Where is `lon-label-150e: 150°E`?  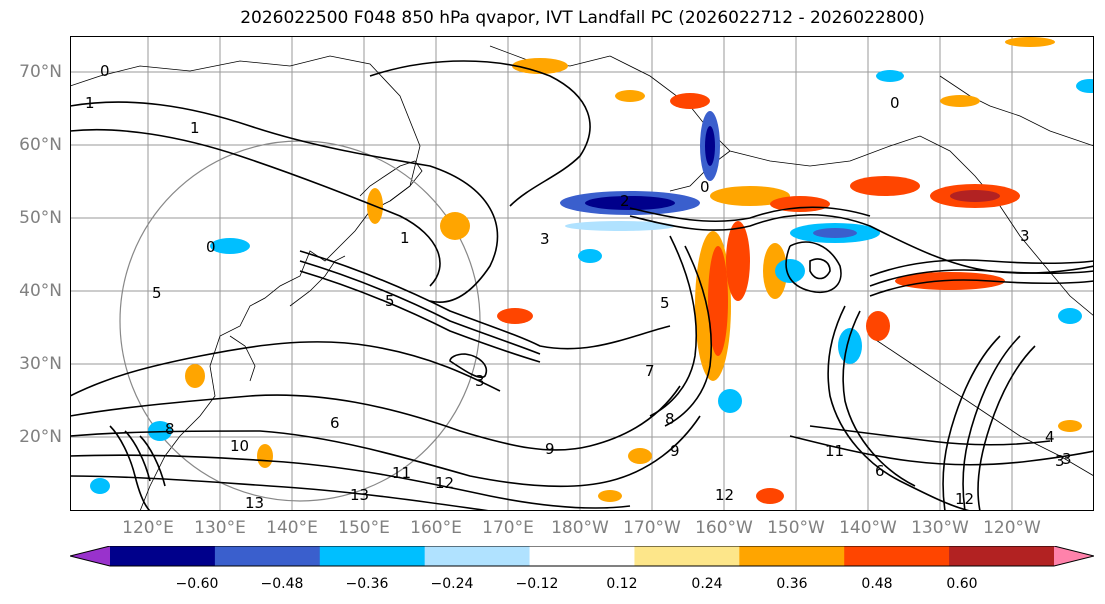
lon-label-150e: 150°E is located at coordinates (364, 528).